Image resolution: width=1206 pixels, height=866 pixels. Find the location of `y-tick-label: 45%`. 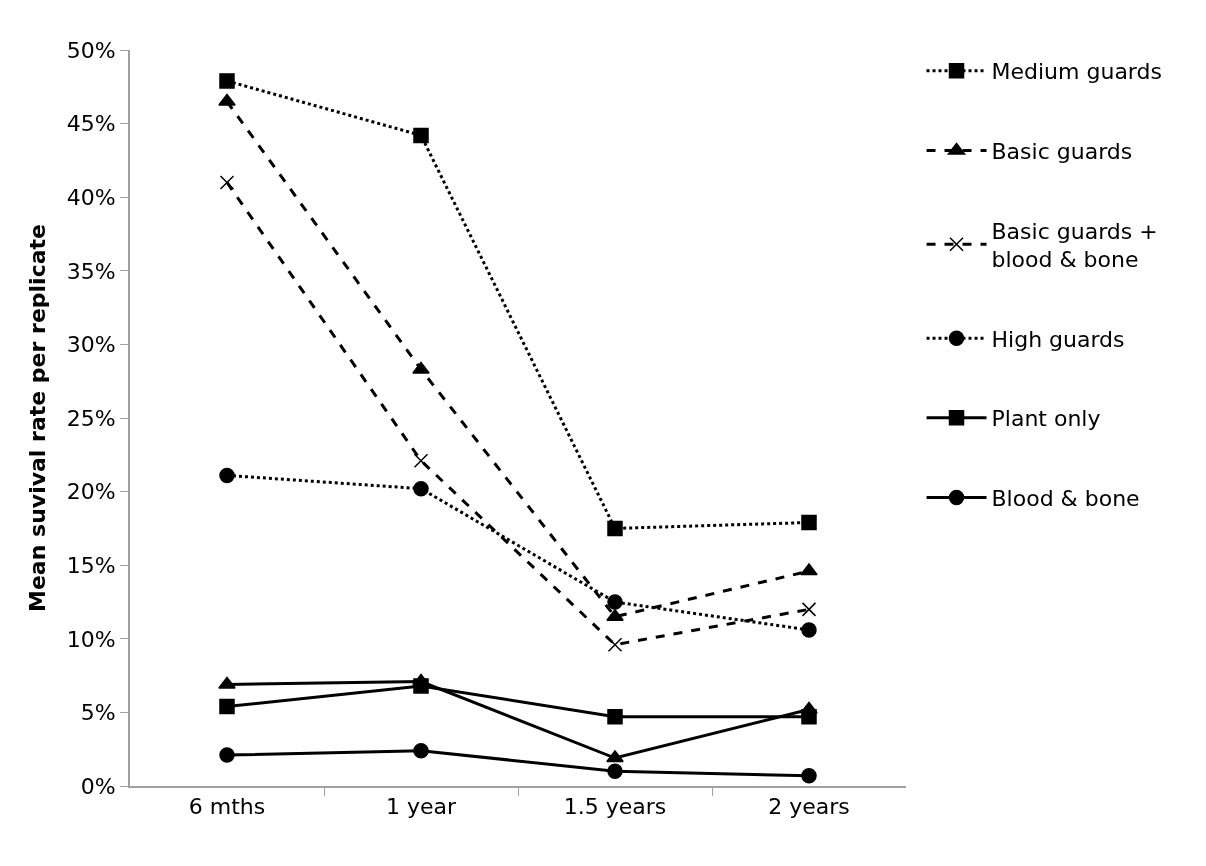

y-tick-label: 45% is located at coordinates (91, 124).